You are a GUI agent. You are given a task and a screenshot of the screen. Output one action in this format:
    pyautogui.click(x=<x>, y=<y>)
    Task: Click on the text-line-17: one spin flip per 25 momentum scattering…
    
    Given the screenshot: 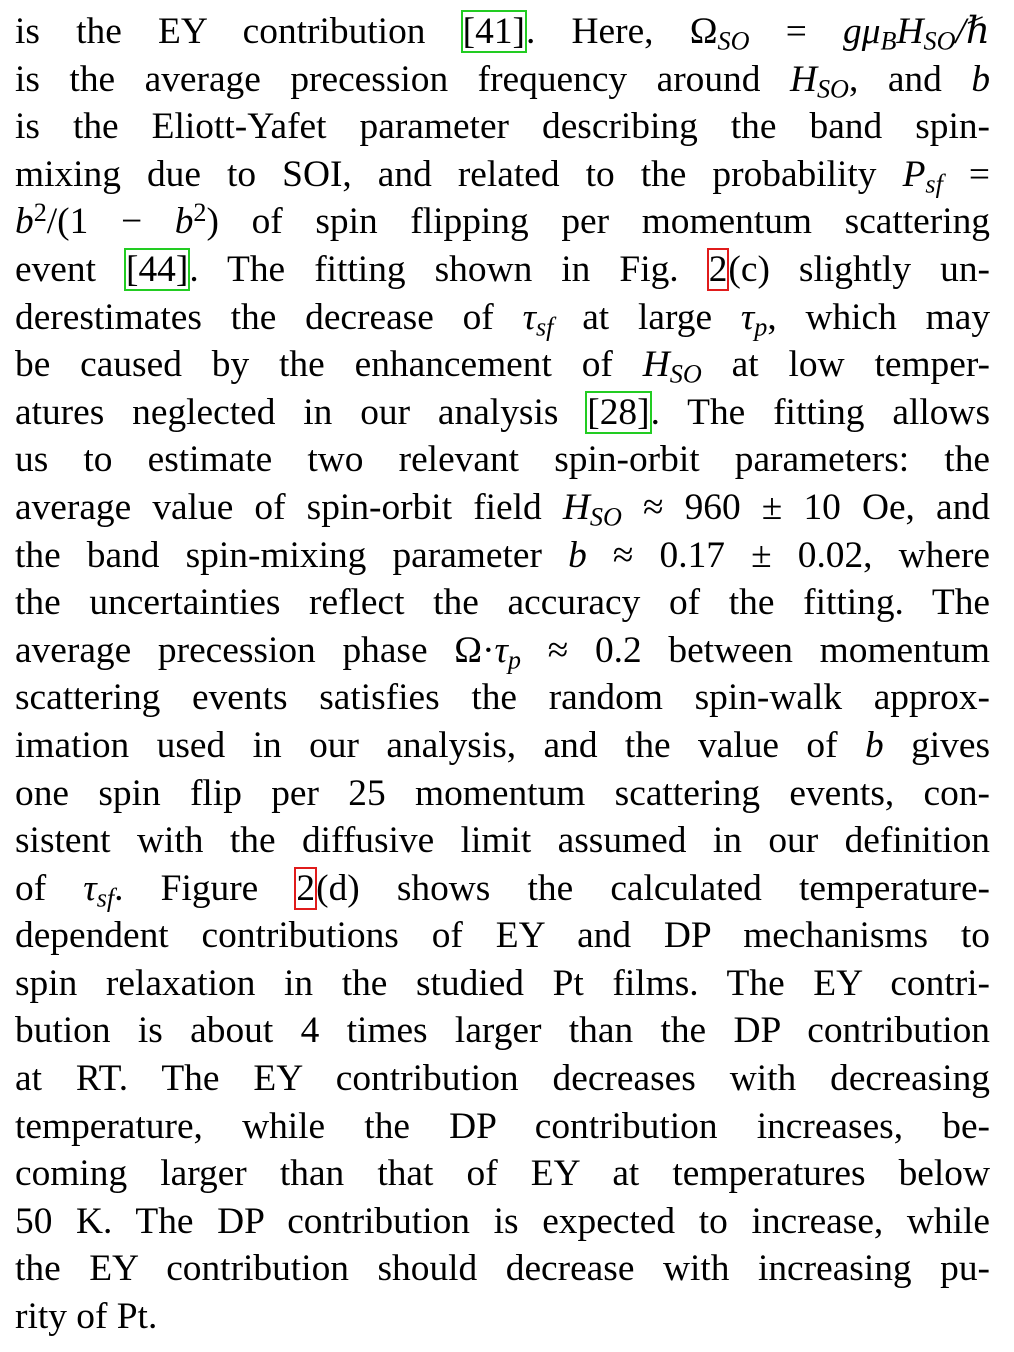 What is the action you would take?
    pyautogui.click(x=502, y=793)
    